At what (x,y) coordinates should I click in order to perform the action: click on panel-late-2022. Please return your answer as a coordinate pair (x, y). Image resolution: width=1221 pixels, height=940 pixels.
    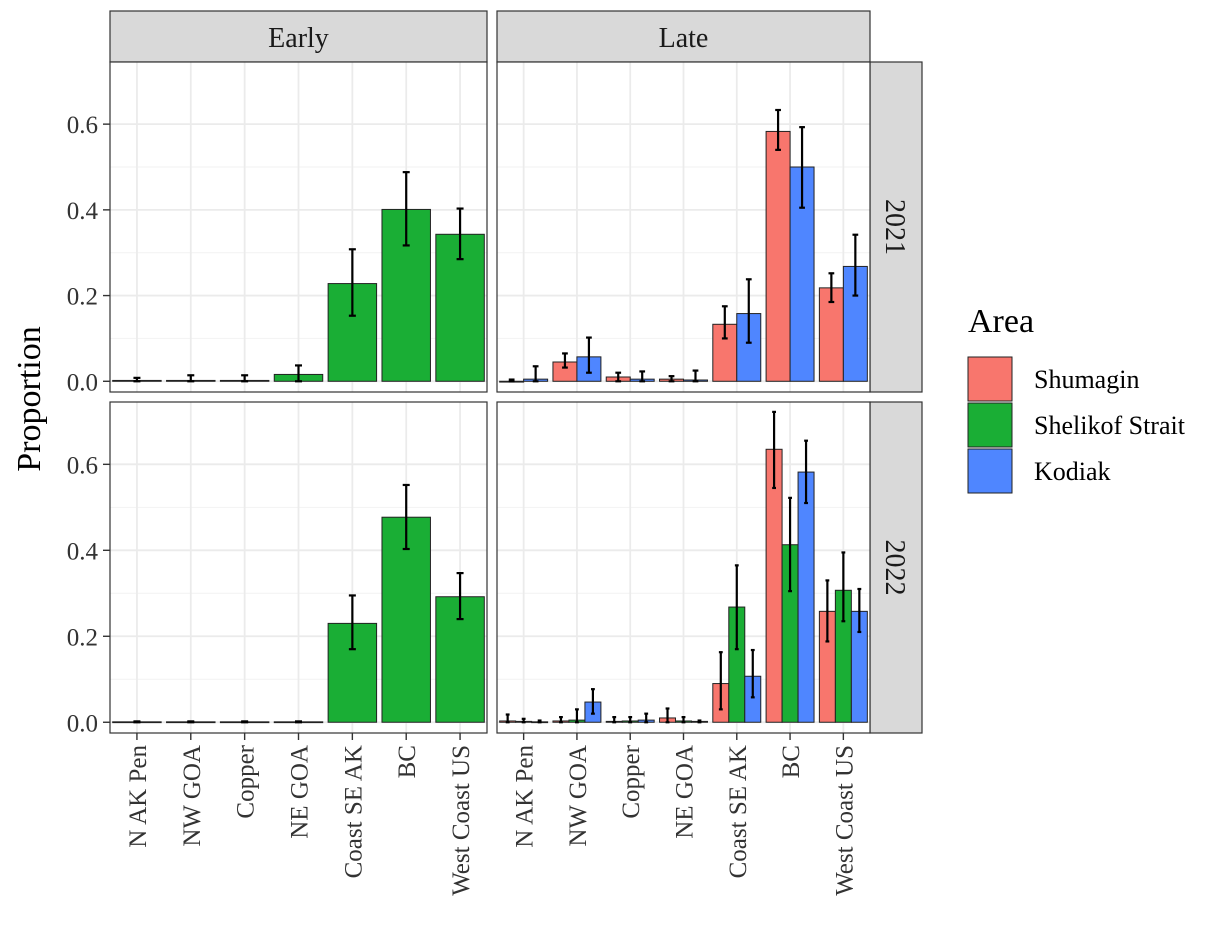
    Looking at the image, I should click on (683, 567).